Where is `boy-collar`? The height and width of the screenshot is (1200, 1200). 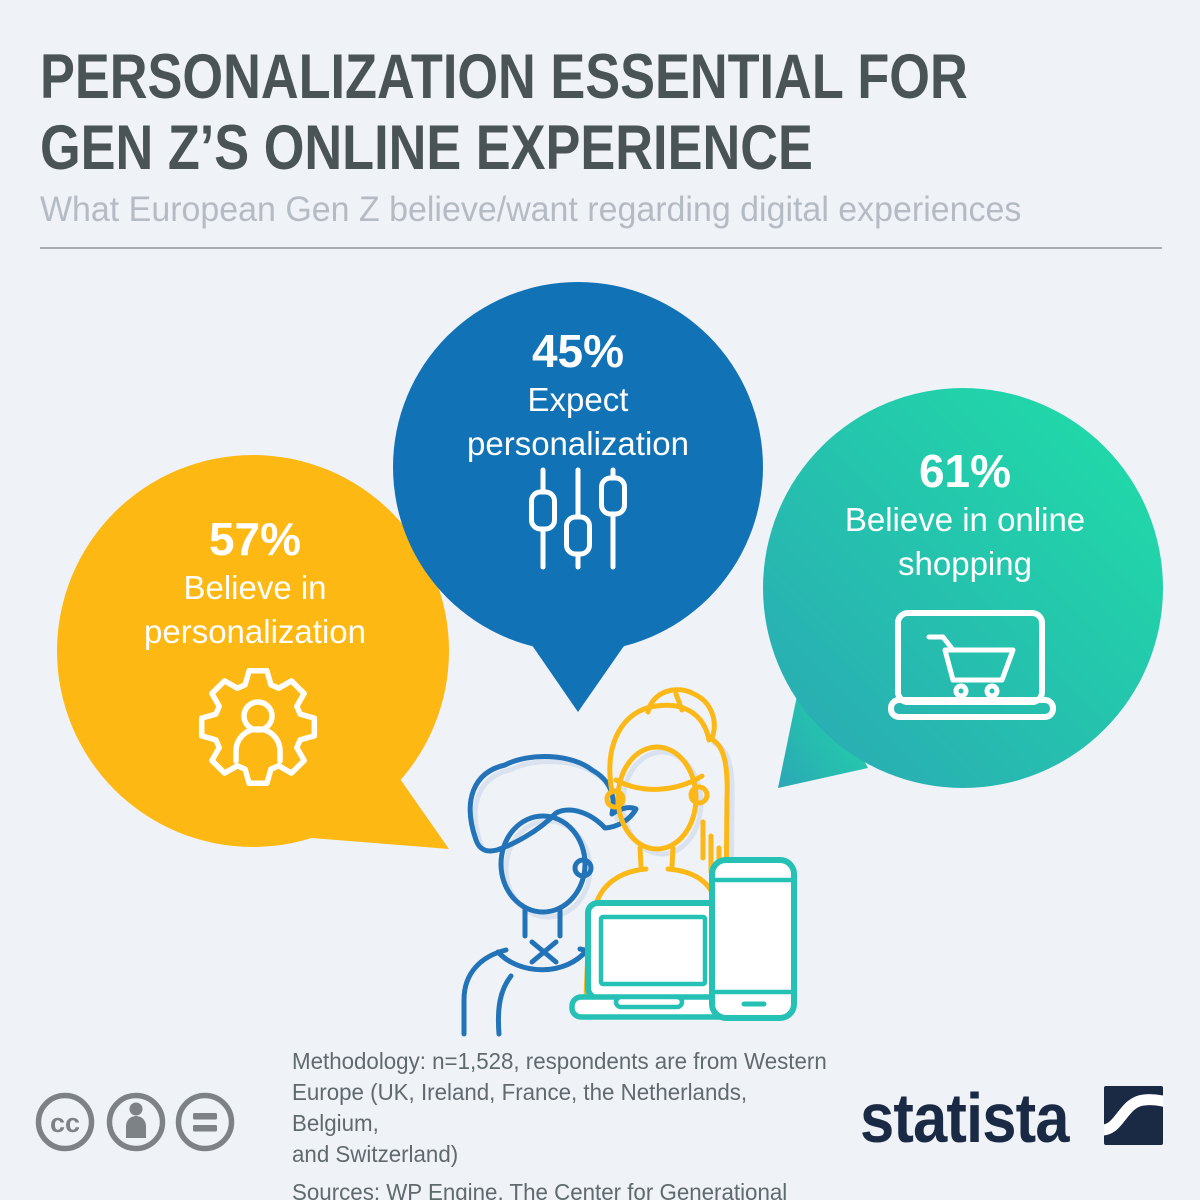
boy-collar is located at coordinates (542, 960).